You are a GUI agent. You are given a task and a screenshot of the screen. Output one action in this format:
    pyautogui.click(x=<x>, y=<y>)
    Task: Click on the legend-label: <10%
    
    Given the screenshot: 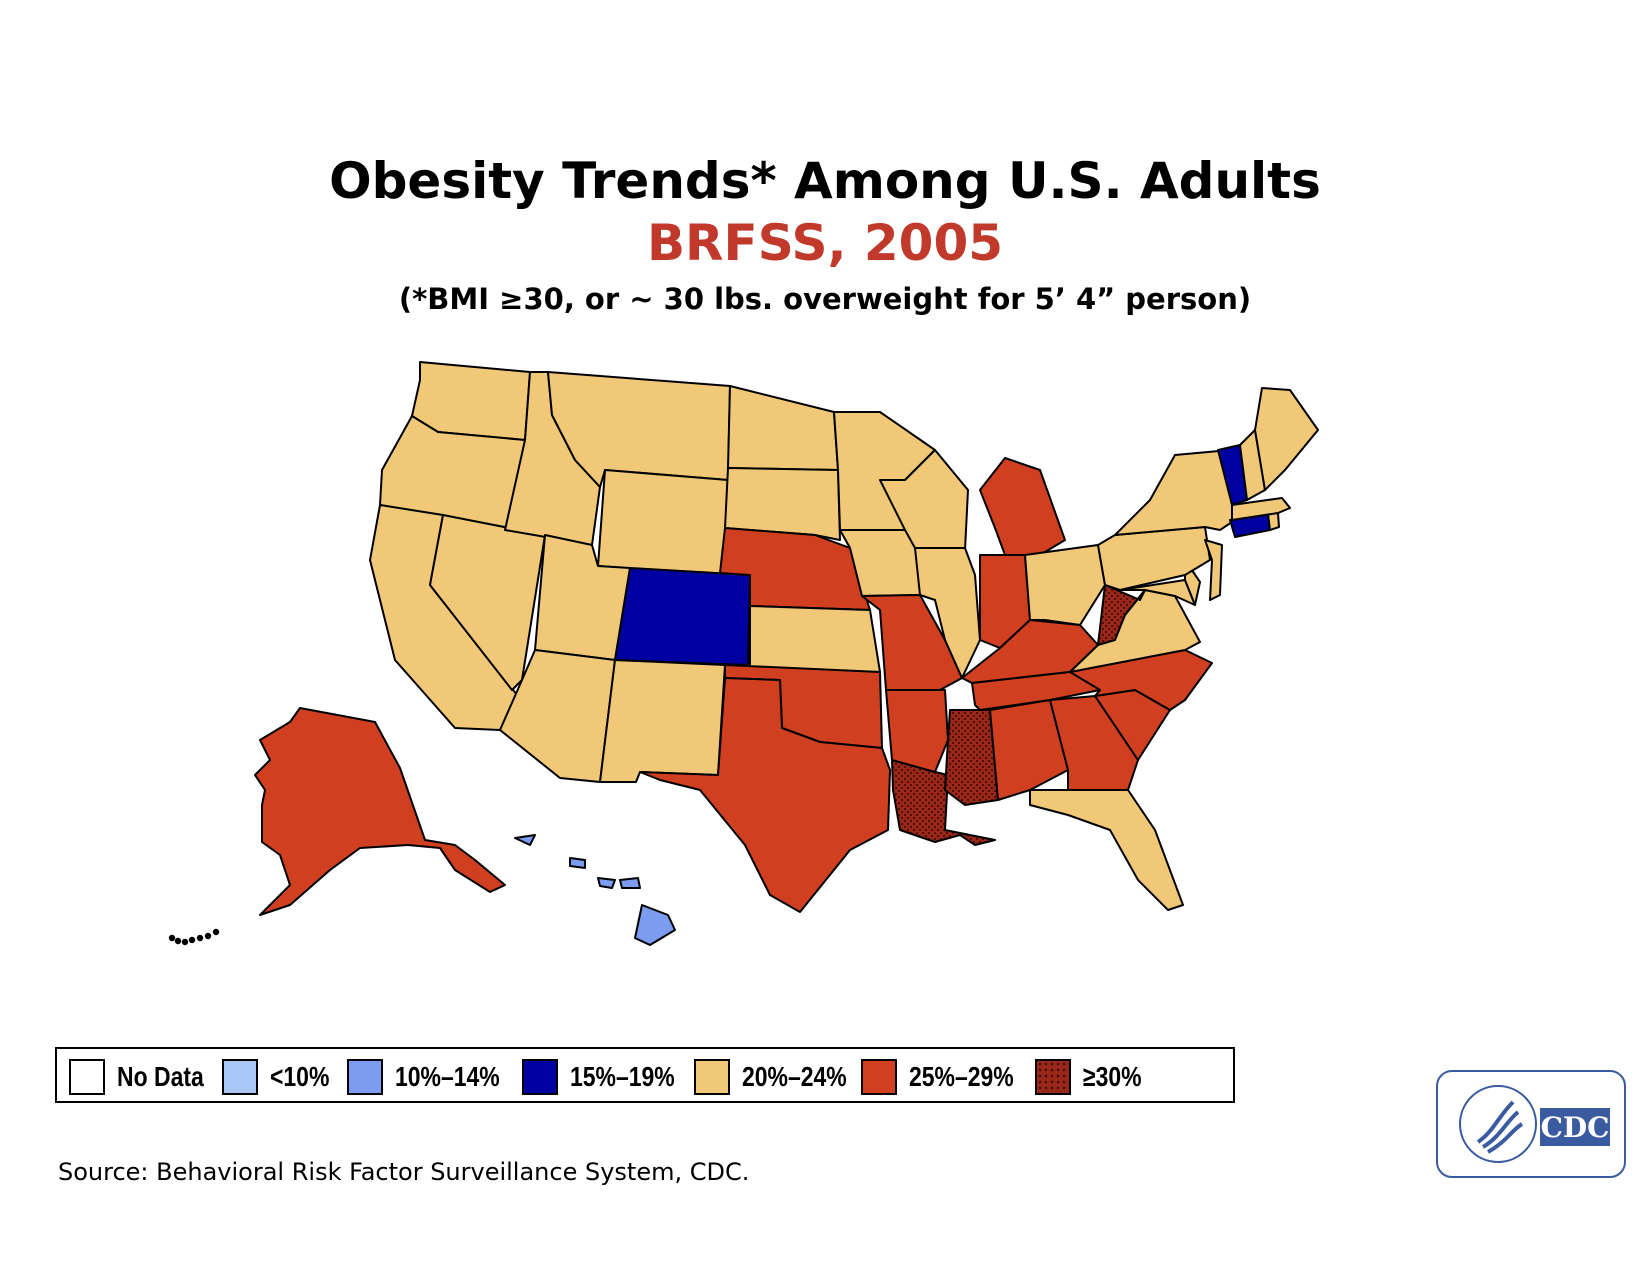 What is the action you would take?
    pyautogui.click(x=300, y=1076)
    